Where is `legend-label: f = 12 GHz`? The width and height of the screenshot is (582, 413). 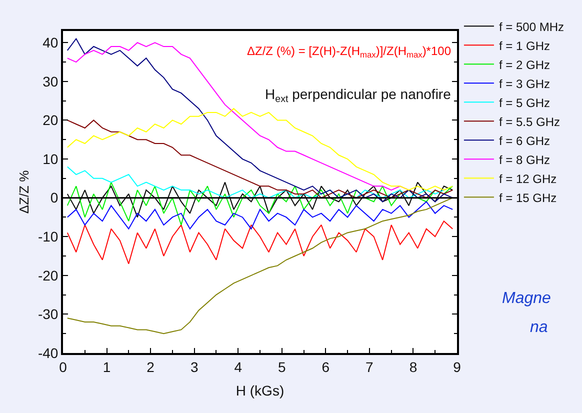 legend-label: f = 12 GHz is located at coordinates (527, 179).